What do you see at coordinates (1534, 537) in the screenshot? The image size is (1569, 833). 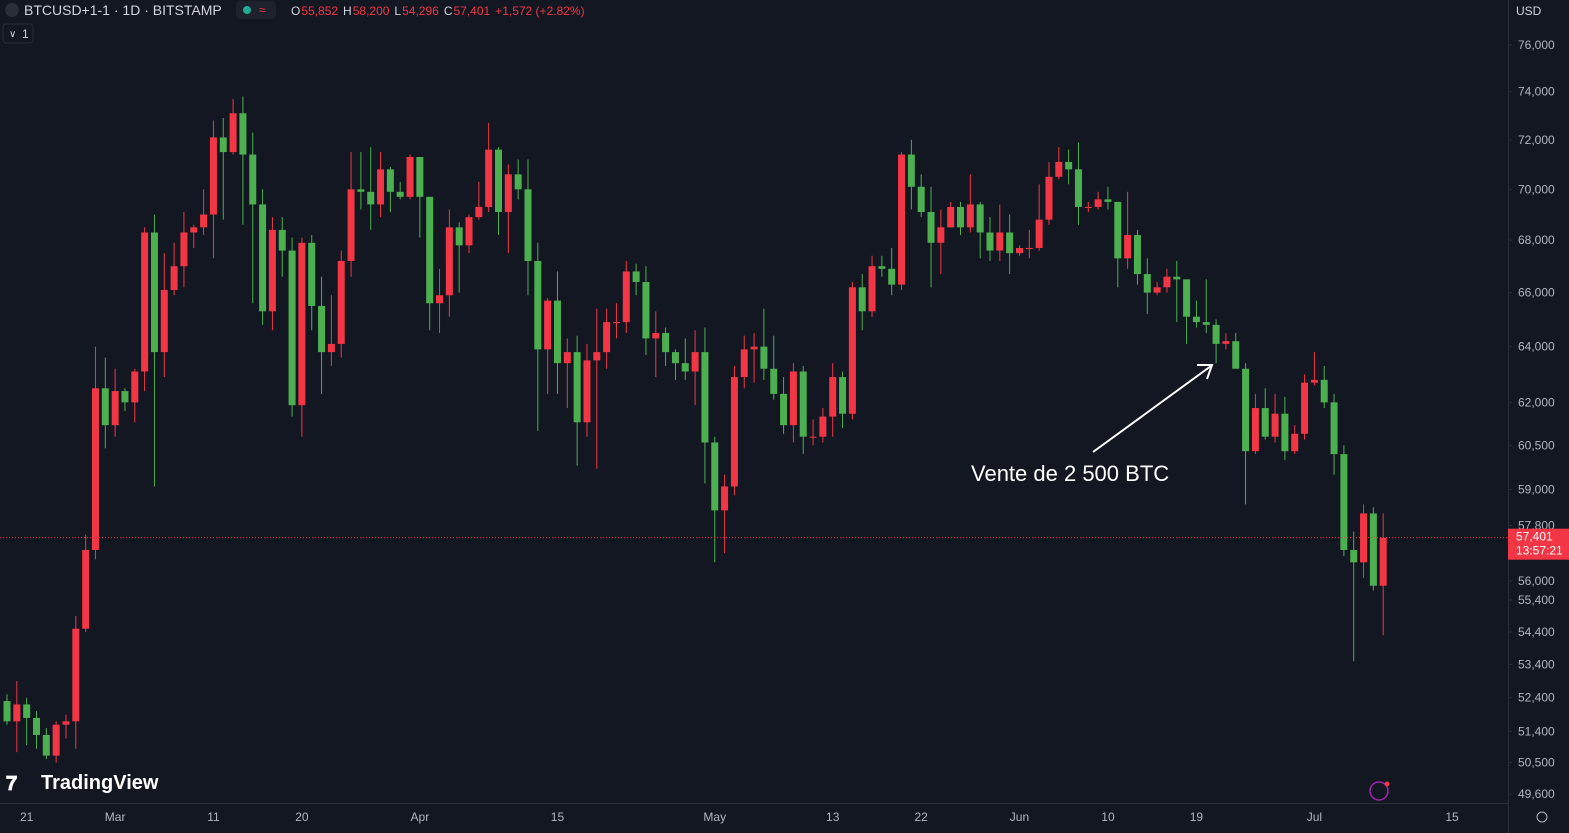 I see `last-price-label: 57,401` at bounding box center [1534, 537].